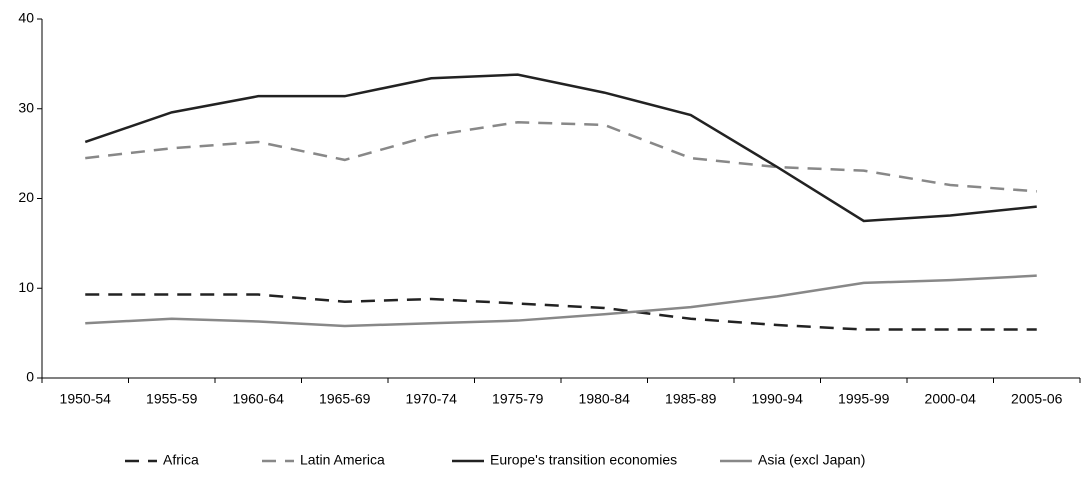 Image resolution: width=1086 pixels, height=488 pixels. Describe the element at coordinates (691, 399) in the screenshot. I see `x-tick-label: 1985-89` at that location.